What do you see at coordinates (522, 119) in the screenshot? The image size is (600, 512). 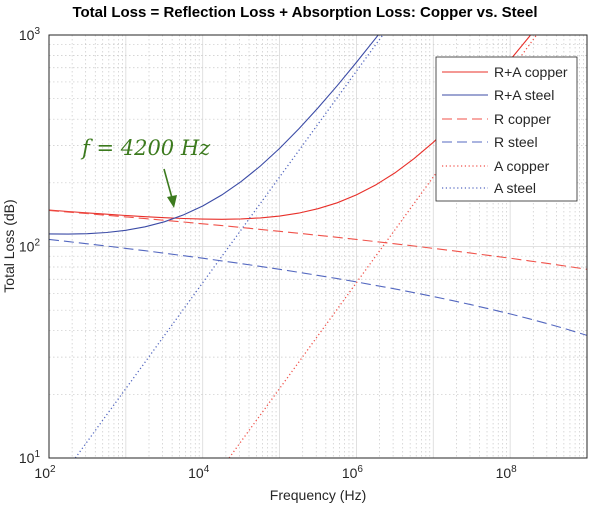 I see `legend-entry: R copper` at bounding box center [522, 119].